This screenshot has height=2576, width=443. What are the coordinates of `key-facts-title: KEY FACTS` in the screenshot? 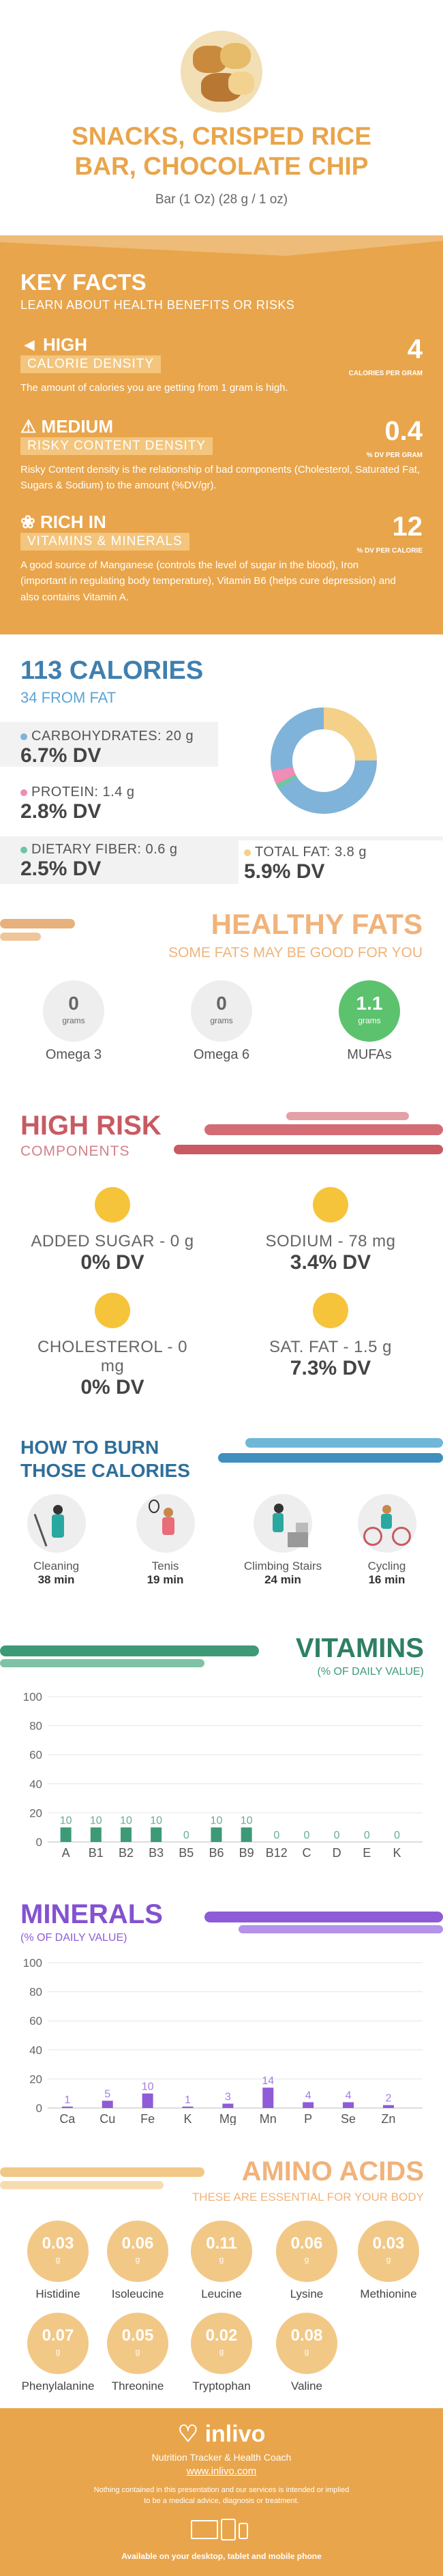 It's located at (83, 282).